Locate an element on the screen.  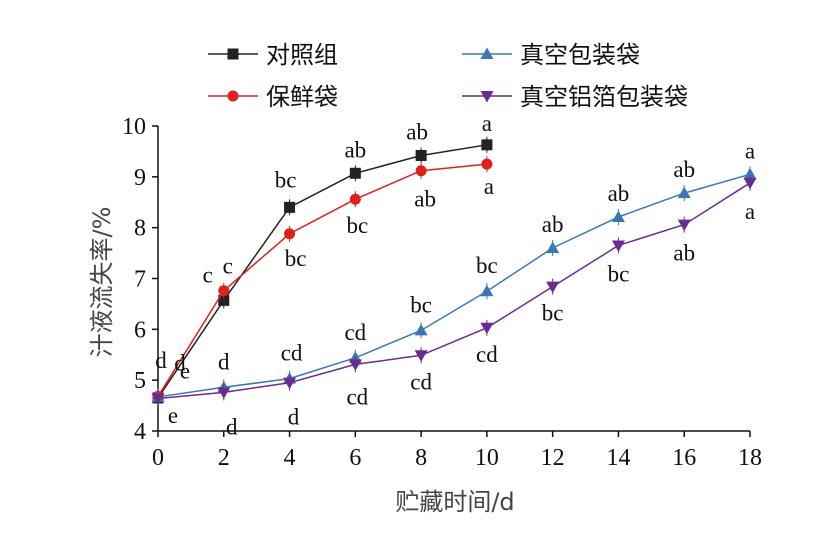
x-tick-label: 0 is located at coordinates (158, 458).